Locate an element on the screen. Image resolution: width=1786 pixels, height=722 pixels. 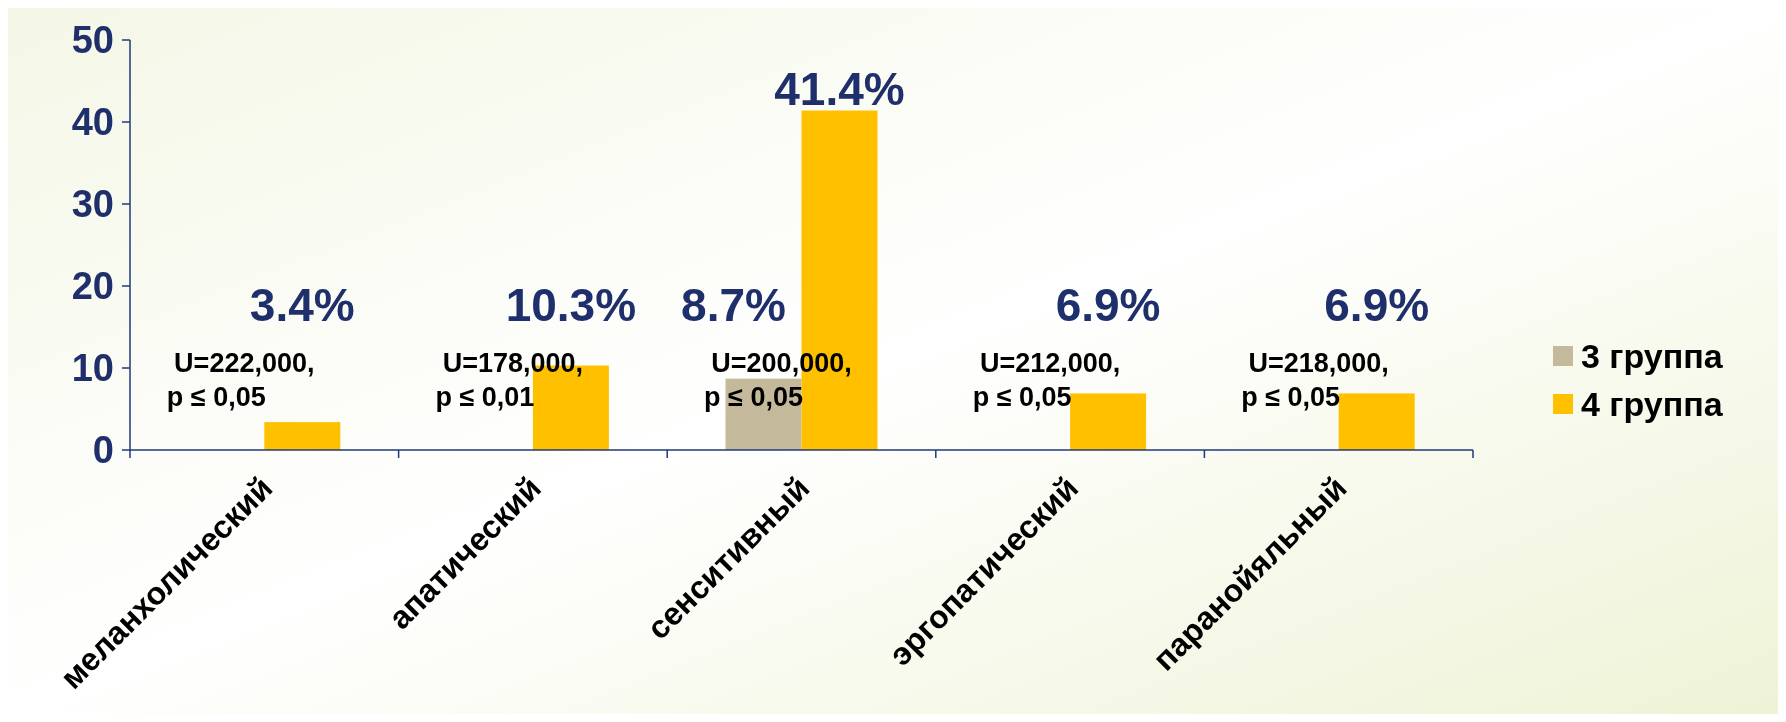
y-tick-label: 10 is located at coordinates (92, 368).